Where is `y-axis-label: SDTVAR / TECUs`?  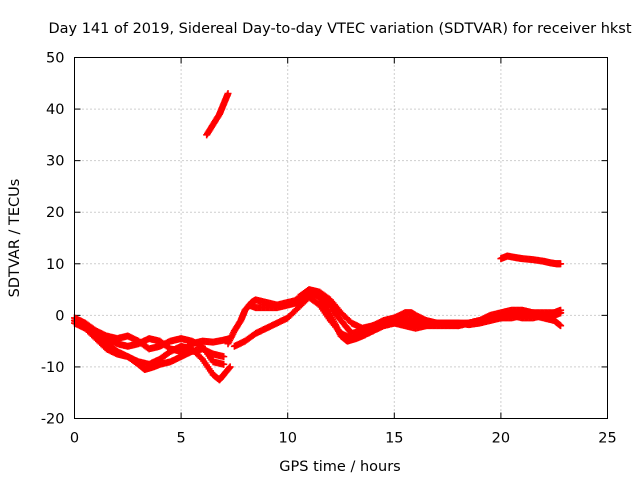 y-axis-label: SDTVAR / TECUs is located at coordinates (15, 238).